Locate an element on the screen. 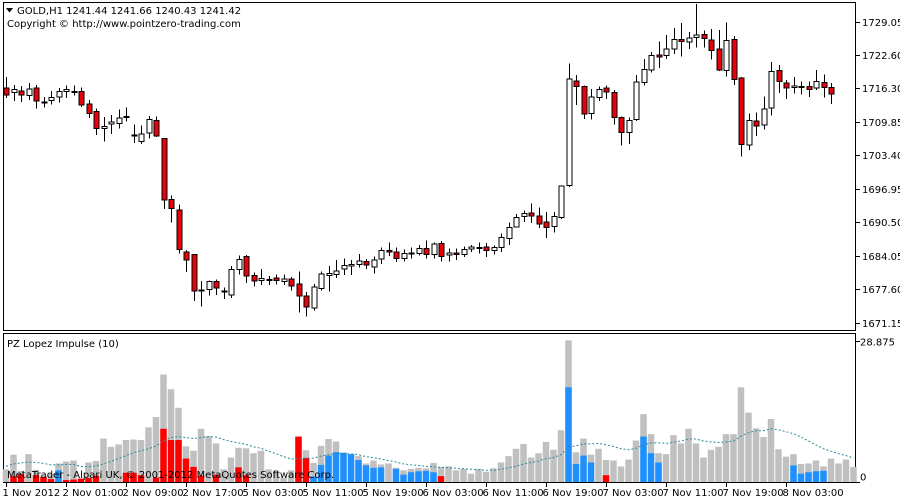  time-axis-label: 7 Nov 03:00 is located at coordinates (633, 493).